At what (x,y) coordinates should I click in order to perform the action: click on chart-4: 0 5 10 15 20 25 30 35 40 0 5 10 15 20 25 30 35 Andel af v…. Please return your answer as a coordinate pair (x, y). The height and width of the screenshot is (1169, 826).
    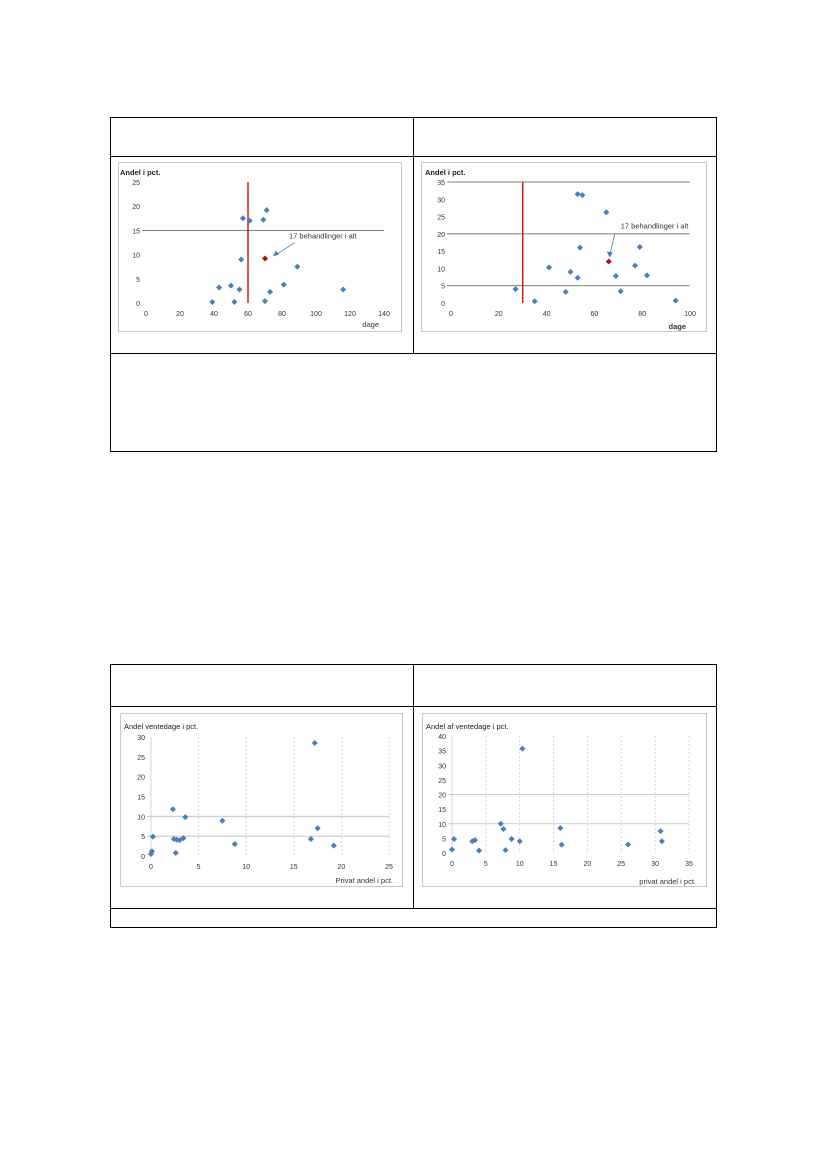
    Looking at the image, I should click on (561, 804).